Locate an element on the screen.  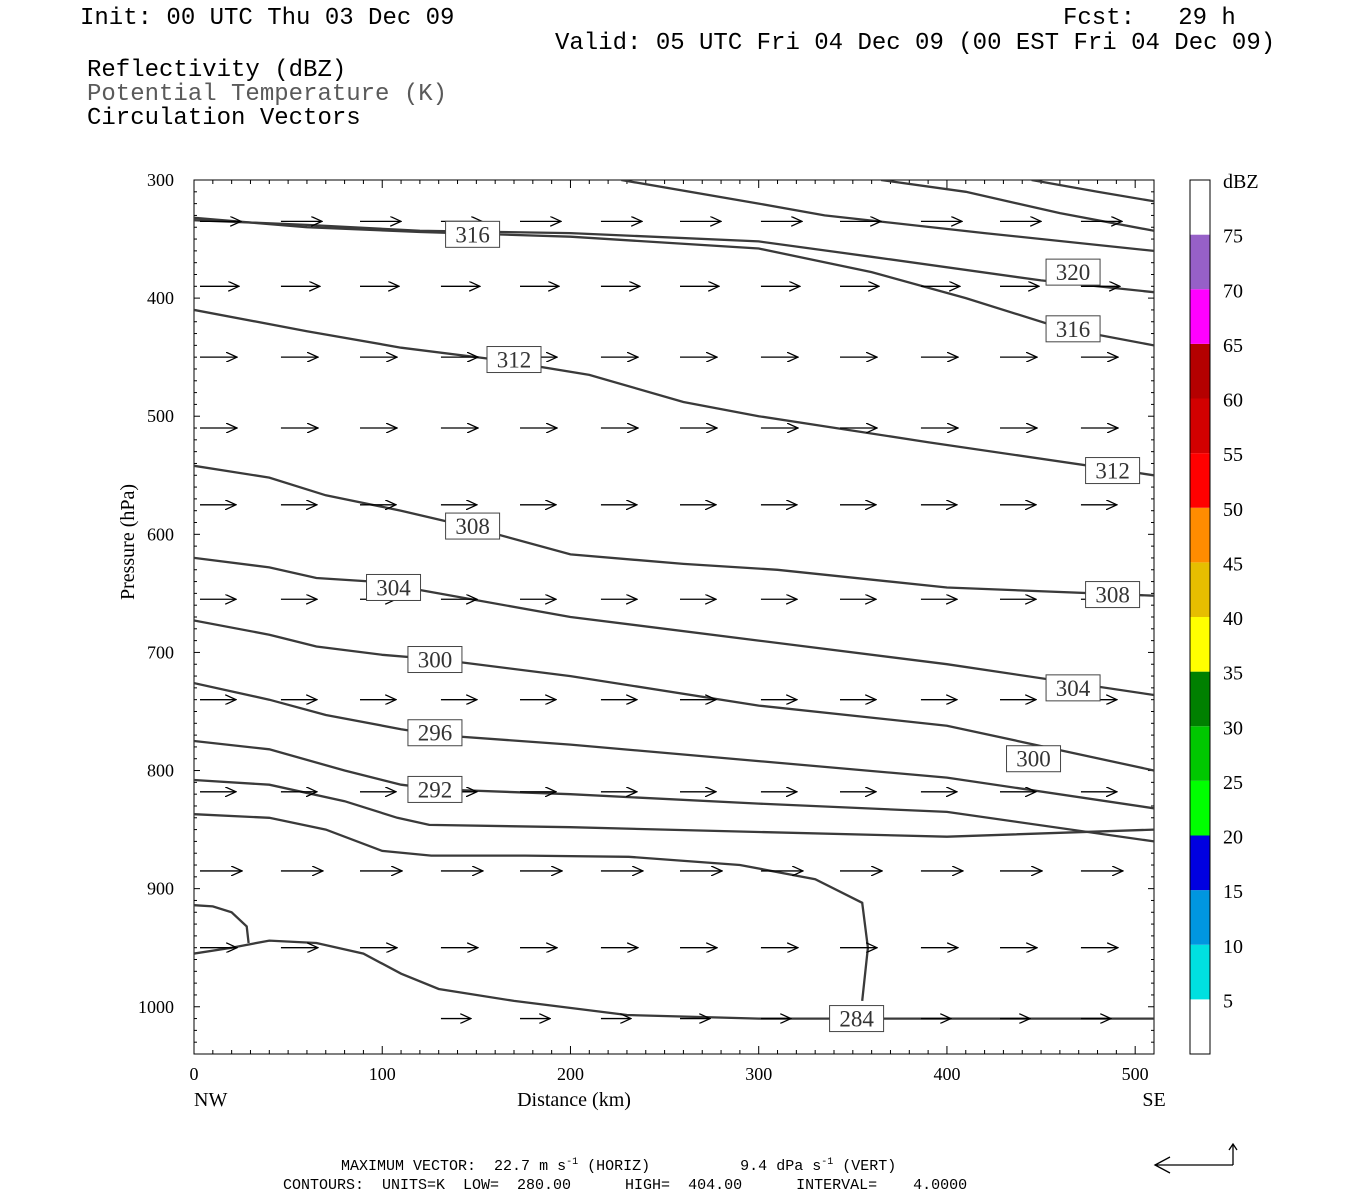
colorbar-label: 70 is located at coordinates (1233, 291).